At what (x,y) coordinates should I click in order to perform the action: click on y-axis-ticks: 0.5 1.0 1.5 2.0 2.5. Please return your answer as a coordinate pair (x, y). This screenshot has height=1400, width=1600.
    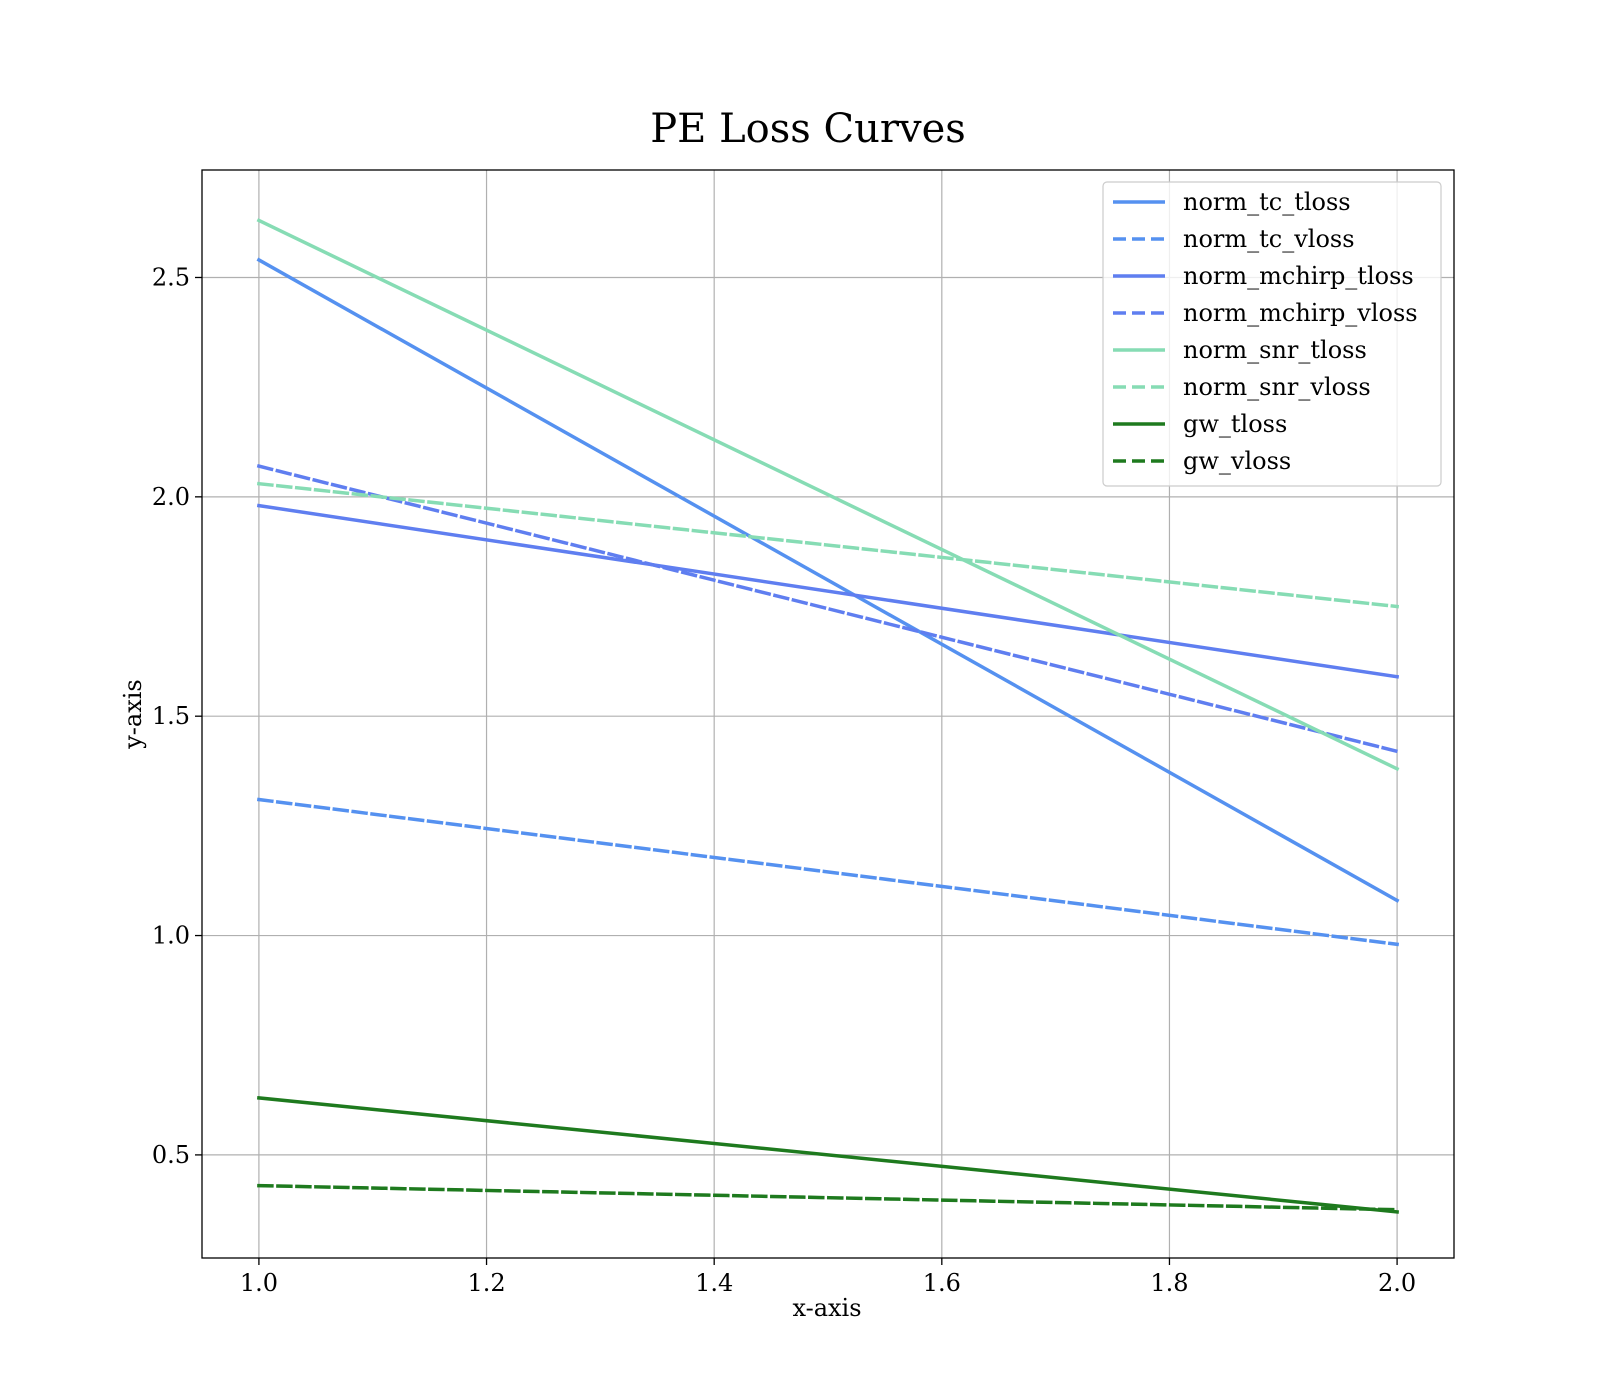
    Looking at the image, I should click on (177, 716).